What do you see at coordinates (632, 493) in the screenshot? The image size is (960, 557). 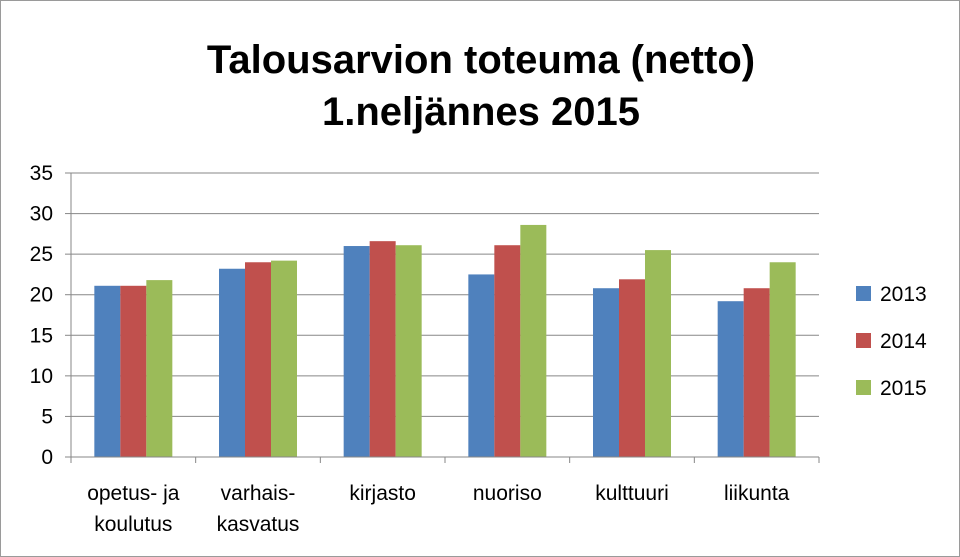 I see `x-category-label: kulttuuri` at bounding box center [632, 493].